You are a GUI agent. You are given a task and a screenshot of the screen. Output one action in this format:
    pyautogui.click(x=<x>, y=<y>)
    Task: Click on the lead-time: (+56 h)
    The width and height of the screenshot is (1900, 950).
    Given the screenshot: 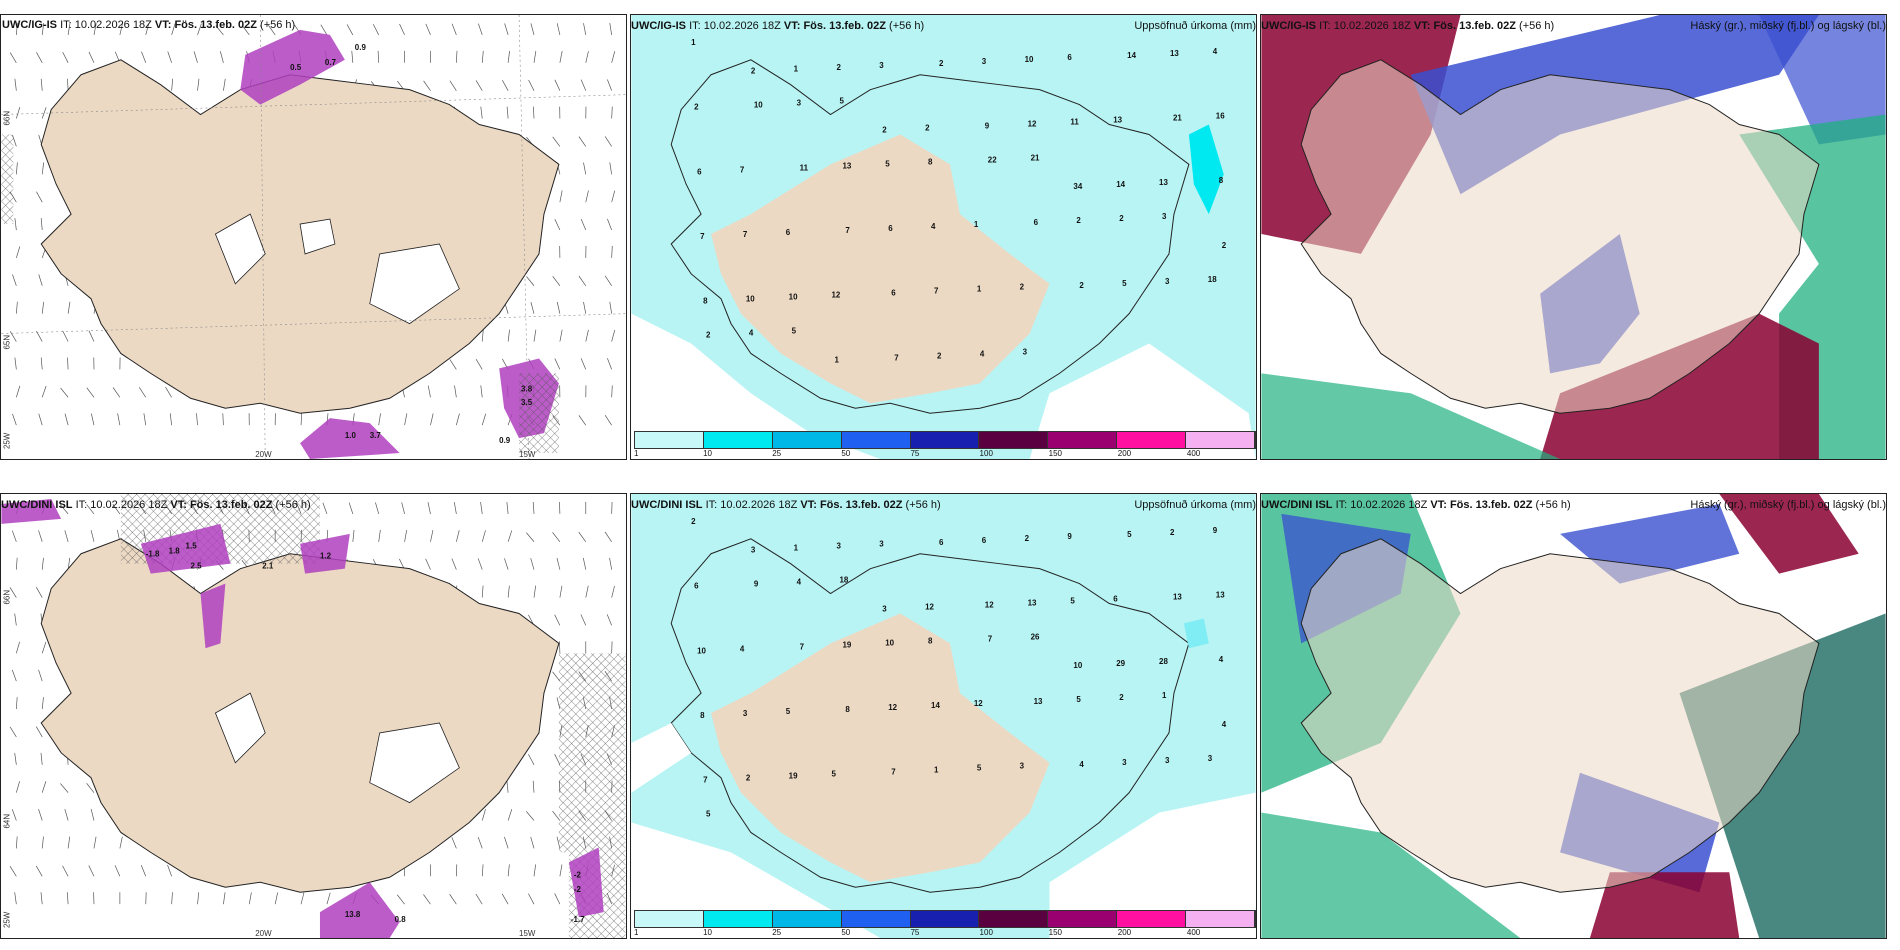 What is the action you would take?
    pyautogui.click(x=1537, y=26)
    